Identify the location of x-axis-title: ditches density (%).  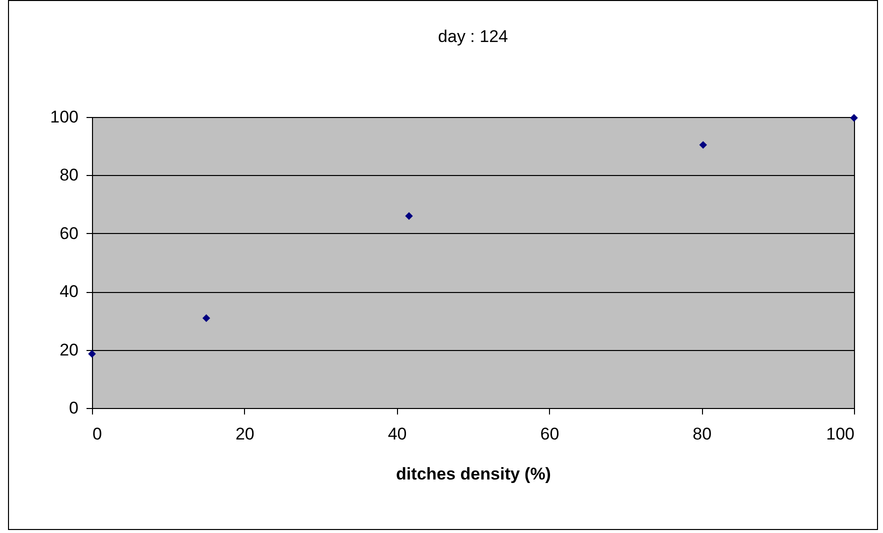
(473, 474).